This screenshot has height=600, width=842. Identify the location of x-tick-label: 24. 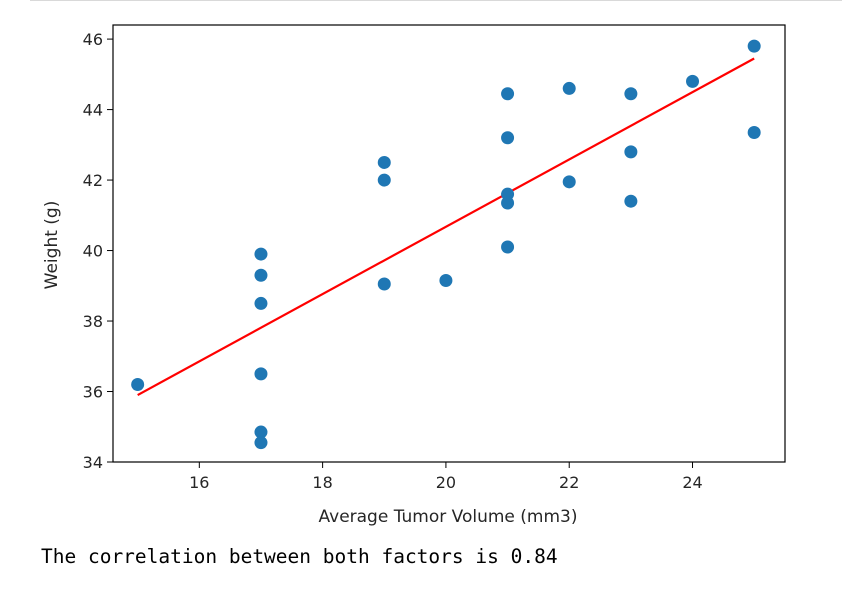
(692, 482).